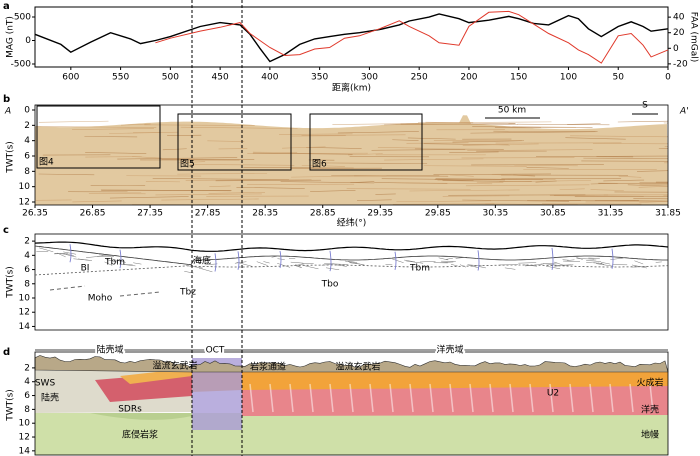 Image resolution: width=700 pixels, height=456 pixels. What do you see at coordinates (269, 78) in the screenshot?
I see `x-tick-label: 400` at bounding box center [269, 78].